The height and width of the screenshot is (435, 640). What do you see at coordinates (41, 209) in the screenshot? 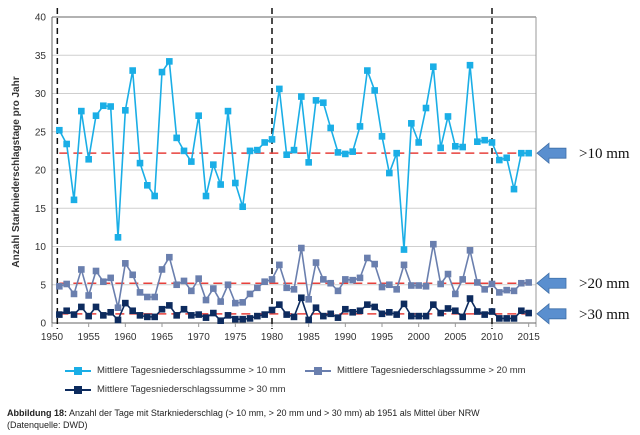
I see `y-tick-label: 15` at bounding box center [41, 209].